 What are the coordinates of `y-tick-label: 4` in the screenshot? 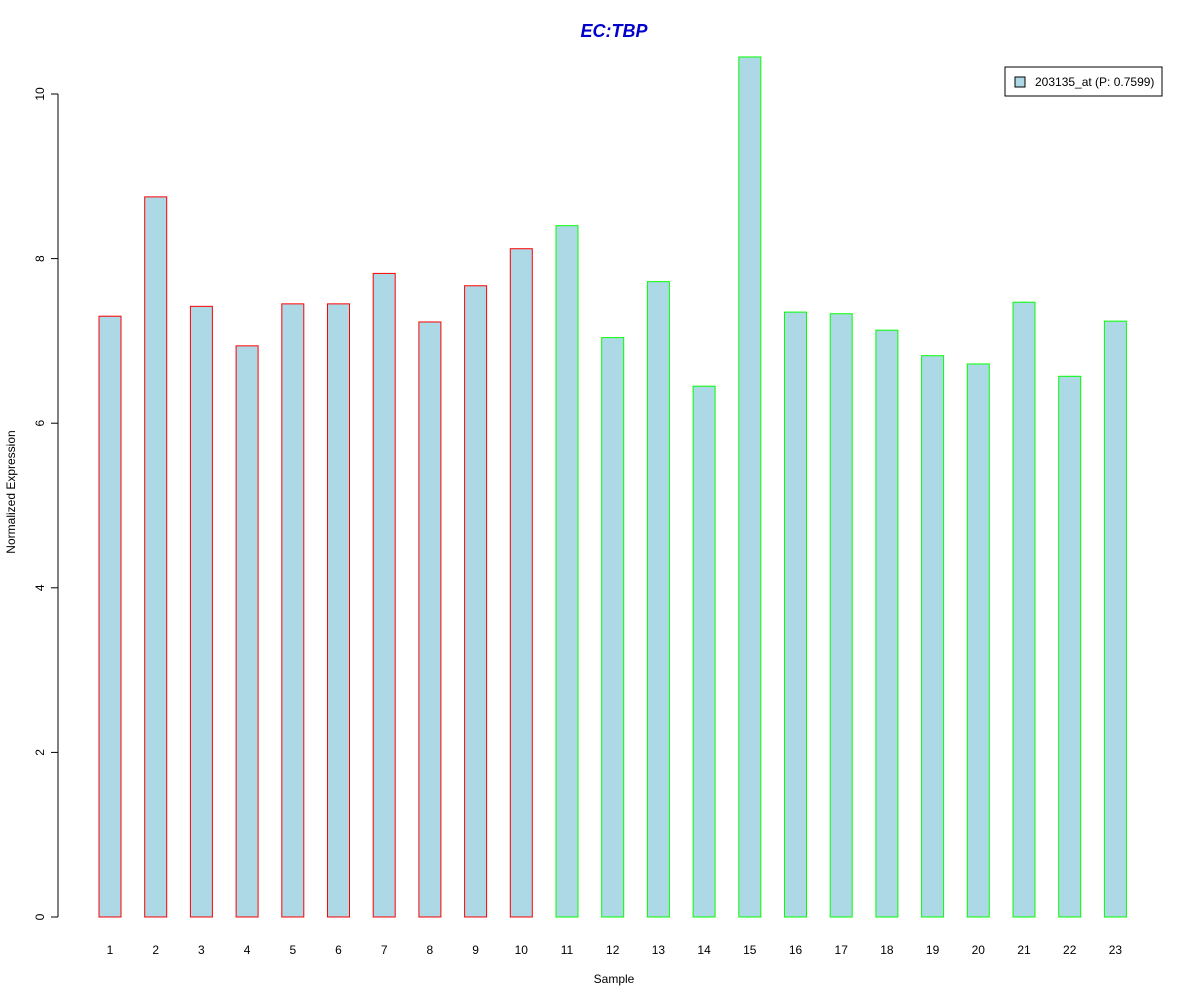 It's located at (40, 587).